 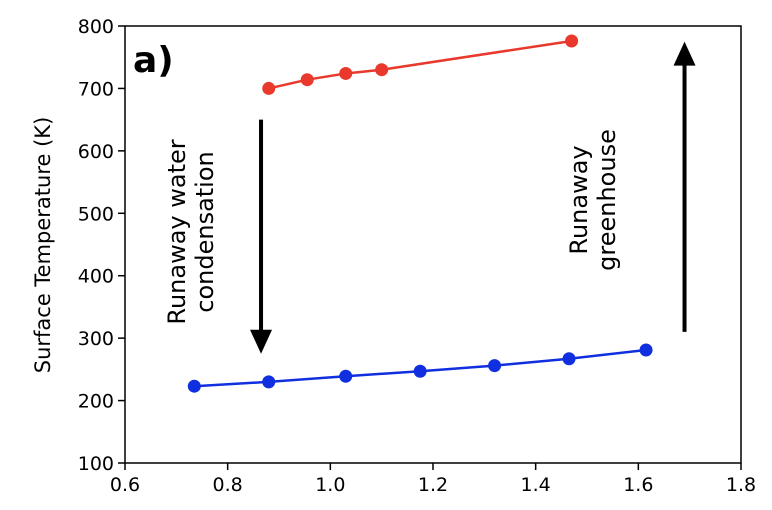 I want to click on x-axis: 0.6 0.8 1.0 1.2 1.4 1.6 1.8, so click(x=433, y=479).